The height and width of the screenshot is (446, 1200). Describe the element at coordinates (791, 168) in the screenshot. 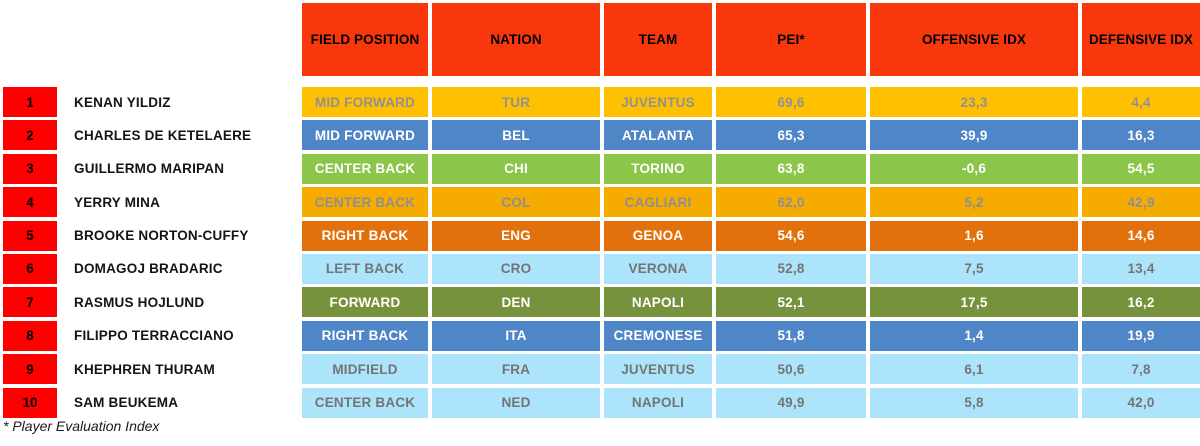

I see `cell-pei: 63,8` at that location.